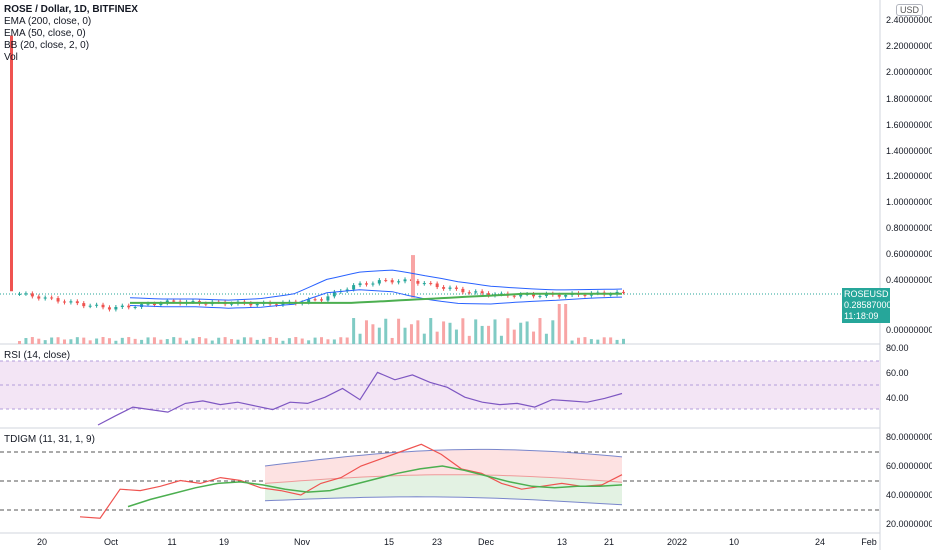 The width and height of the screenshot is (932, 550). I want to click on price-tick-label: 0.00000000, so click(909, 330).